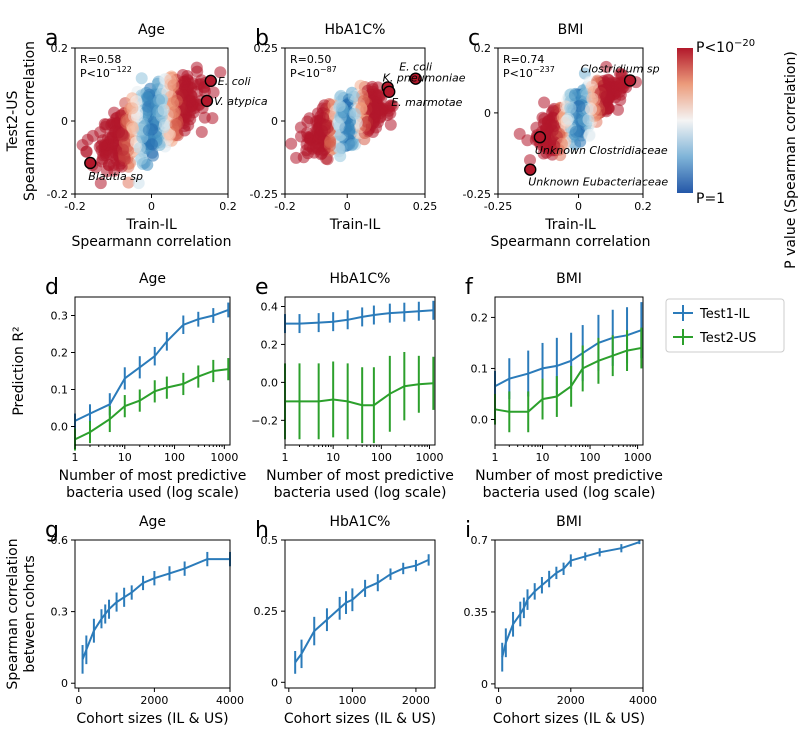 The height and width of the screenshot is (731, 800). I want to click on x-axis-label-d: Number of most predictive, so click(153, 476).